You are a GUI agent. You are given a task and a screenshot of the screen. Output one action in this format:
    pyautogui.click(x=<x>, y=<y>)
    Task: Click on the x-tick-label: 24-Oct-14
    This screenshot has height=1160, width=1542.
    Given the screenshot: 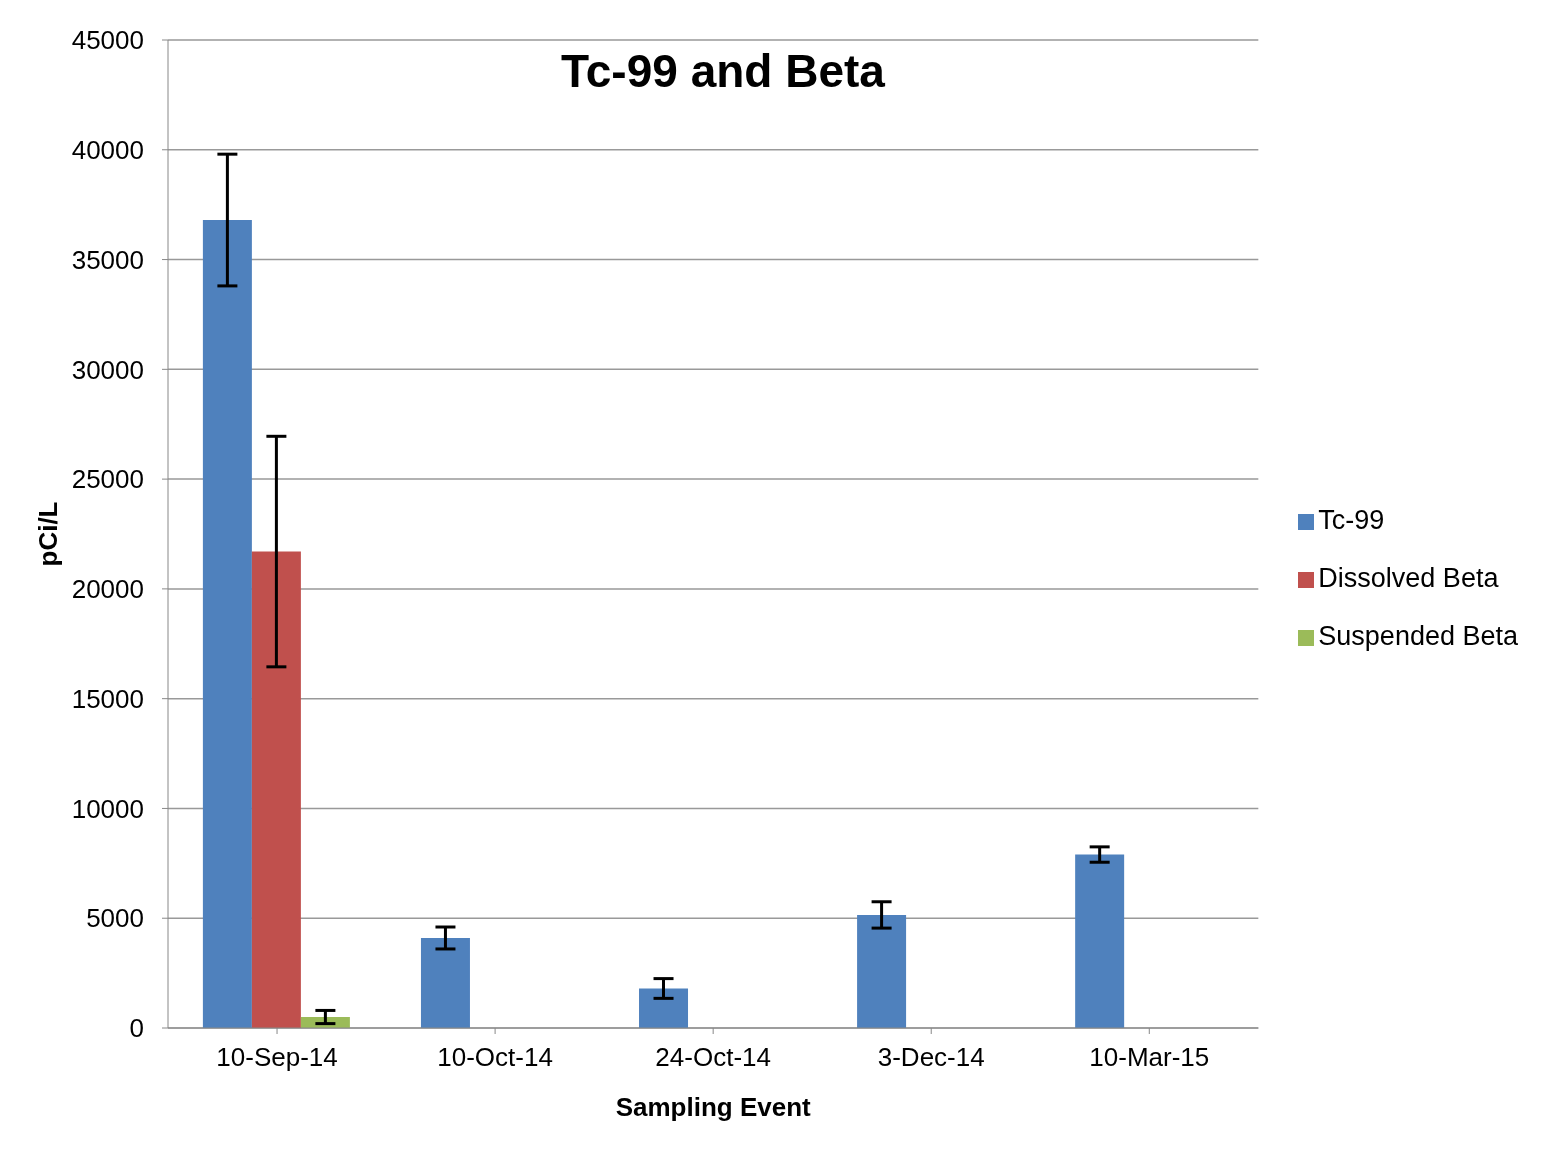 What is the action you would take?
    pyautogui.click(x=713, y=1057)
    